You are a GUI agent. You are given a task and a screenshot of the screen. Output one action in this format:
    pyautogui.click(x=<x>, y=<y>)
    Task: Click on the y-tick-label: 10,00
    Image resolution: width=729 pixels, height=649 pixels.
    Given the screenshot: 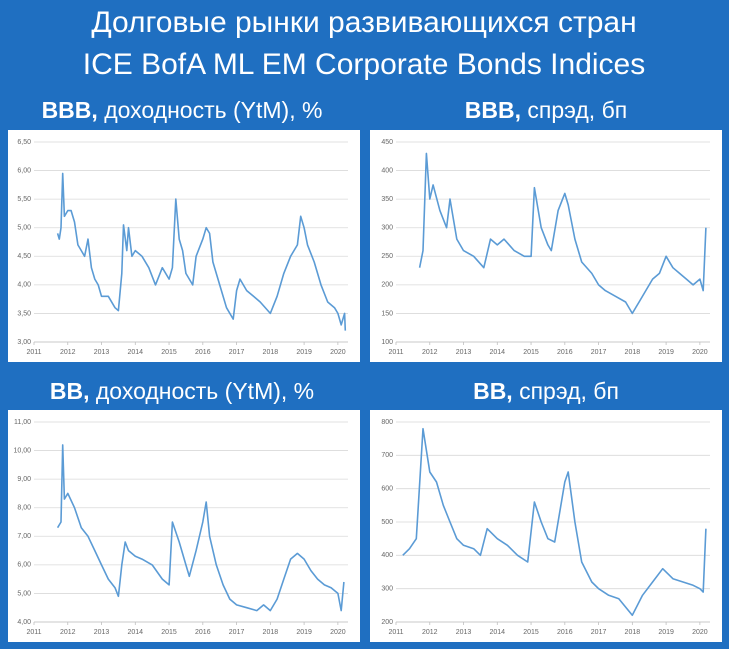 What is the action you would take?
    pyautogui.click(x=22, y=450)
    